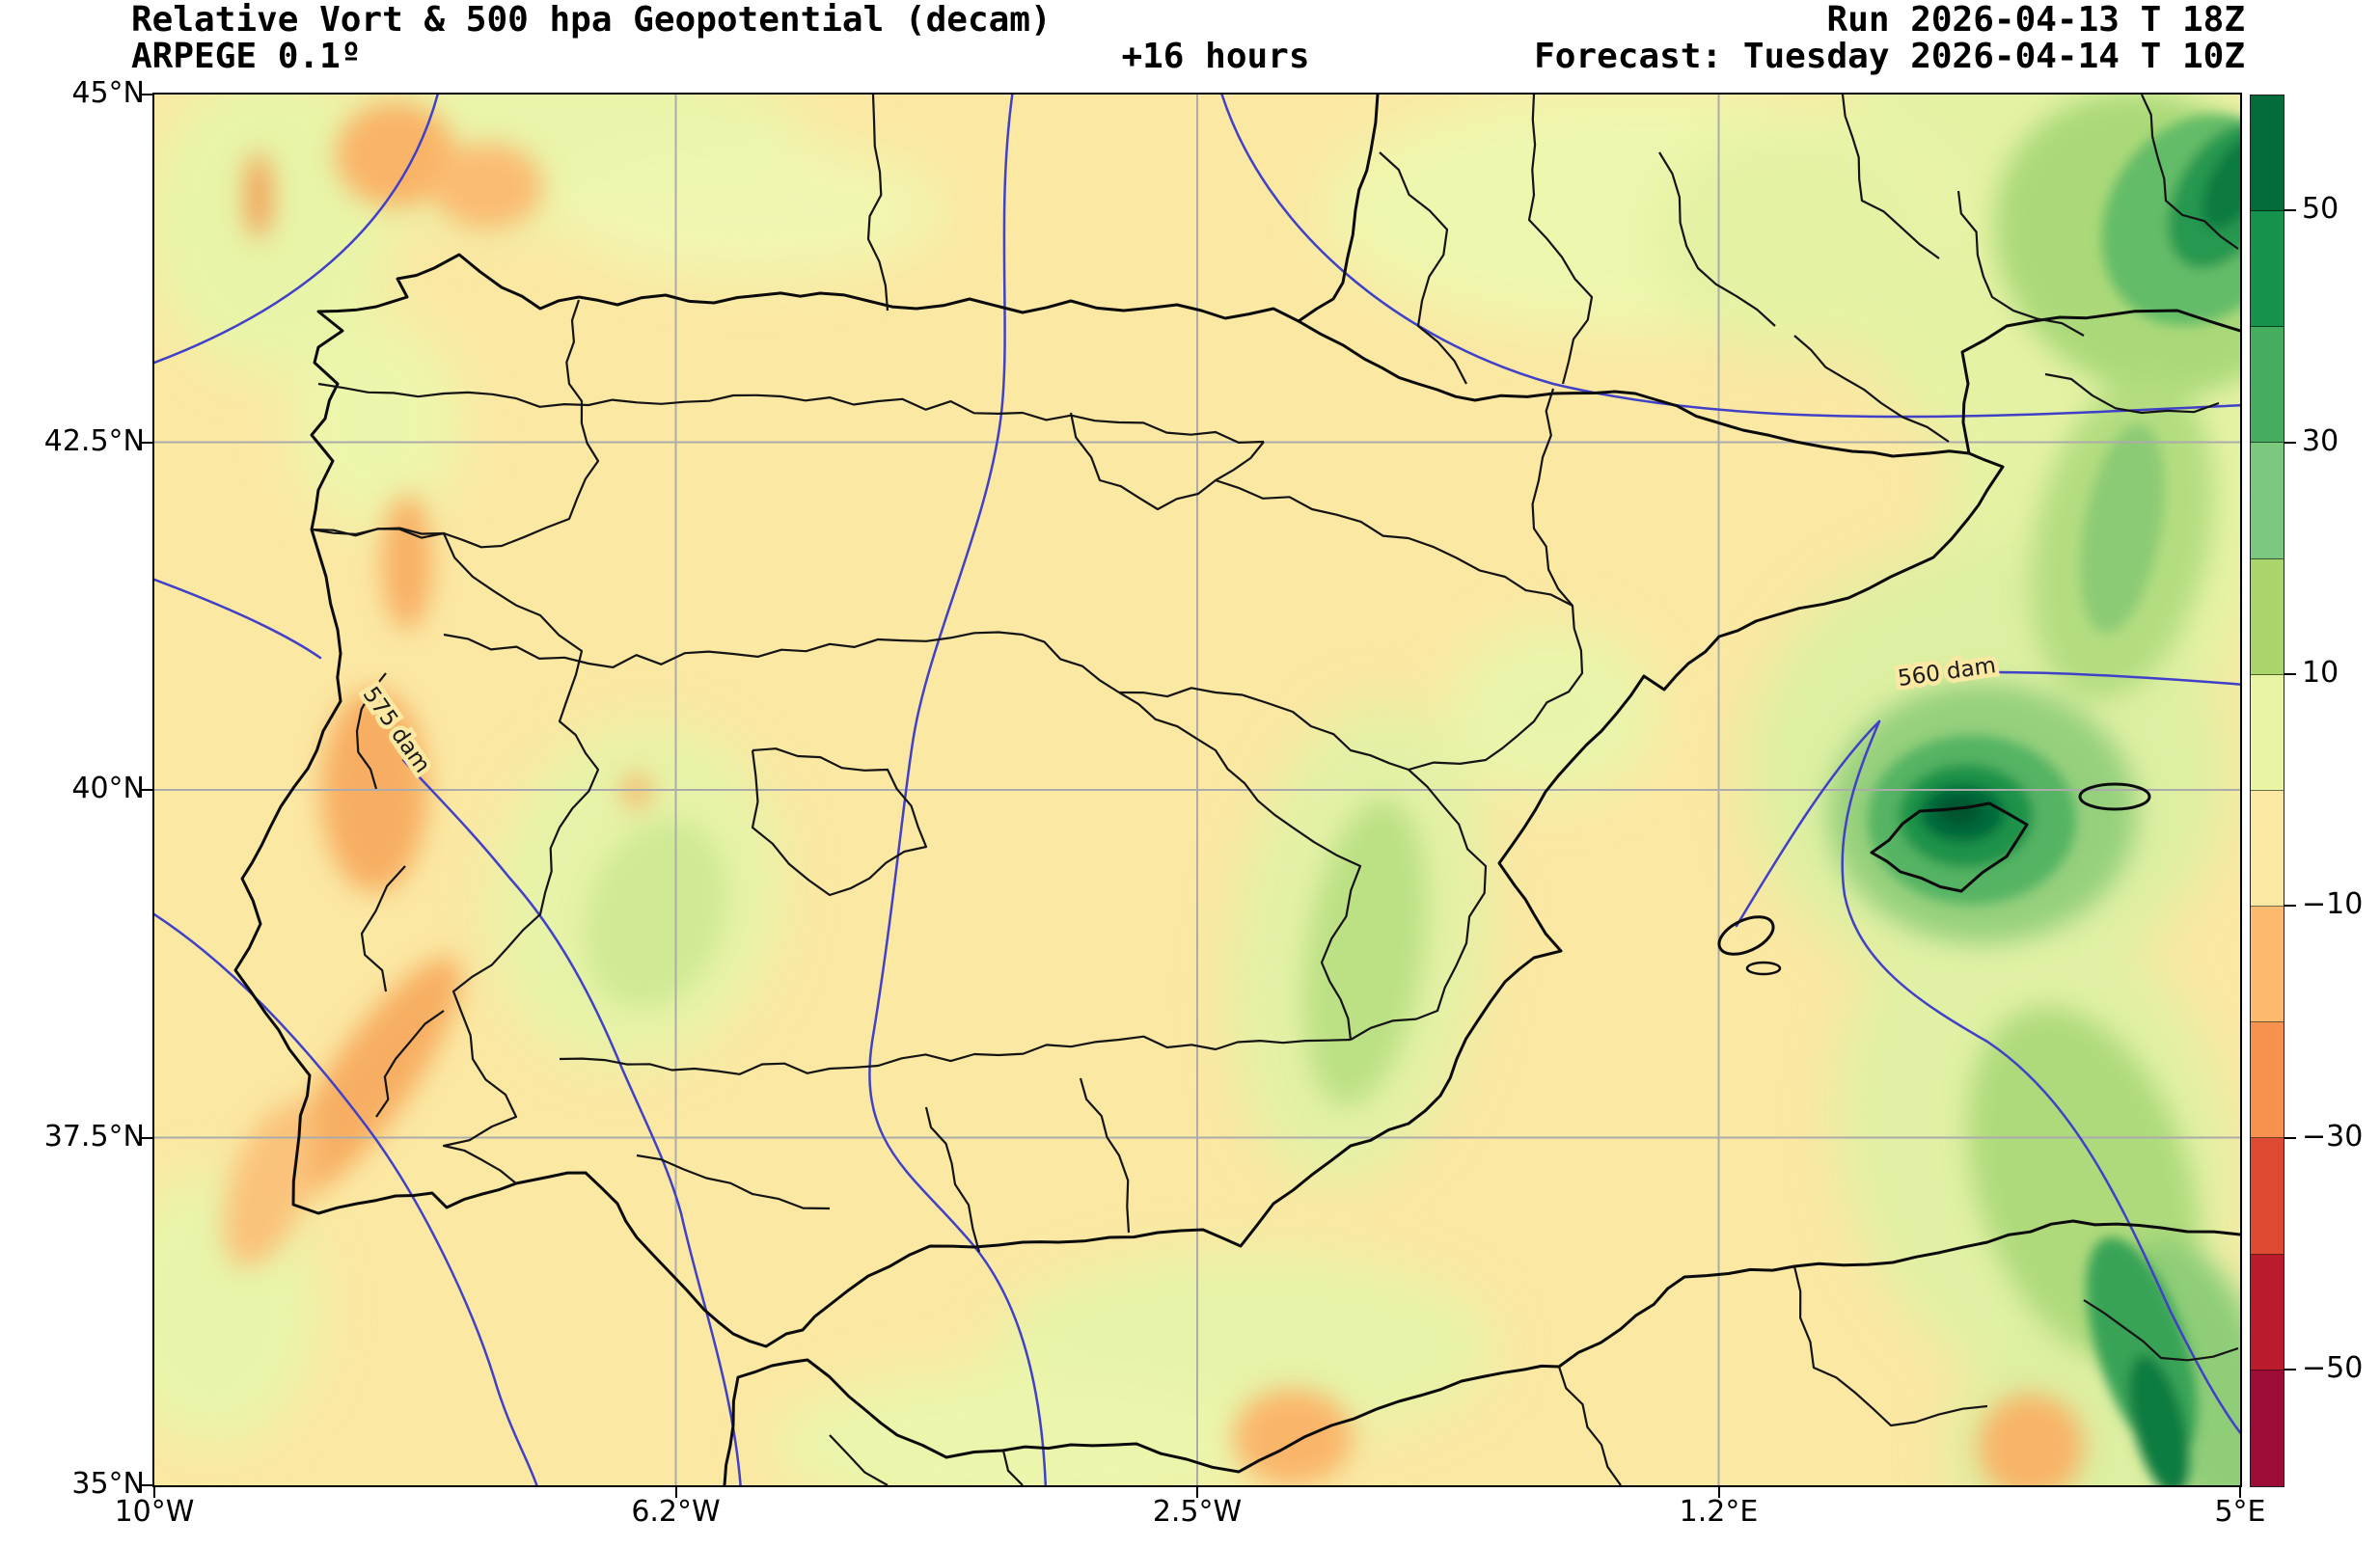  What do you see at coordinates (1763, 968) in the screenshot?
I see `formentera-island` at bounding box center [1763, 968].